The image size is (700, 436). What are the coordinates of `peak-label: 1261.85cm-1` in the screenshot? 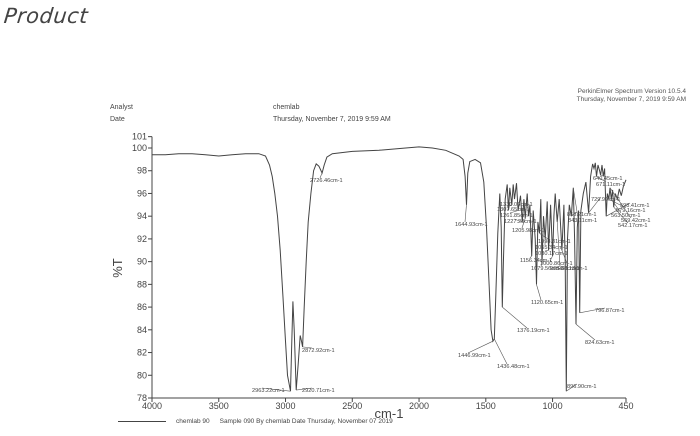 It's located at (516, 216).